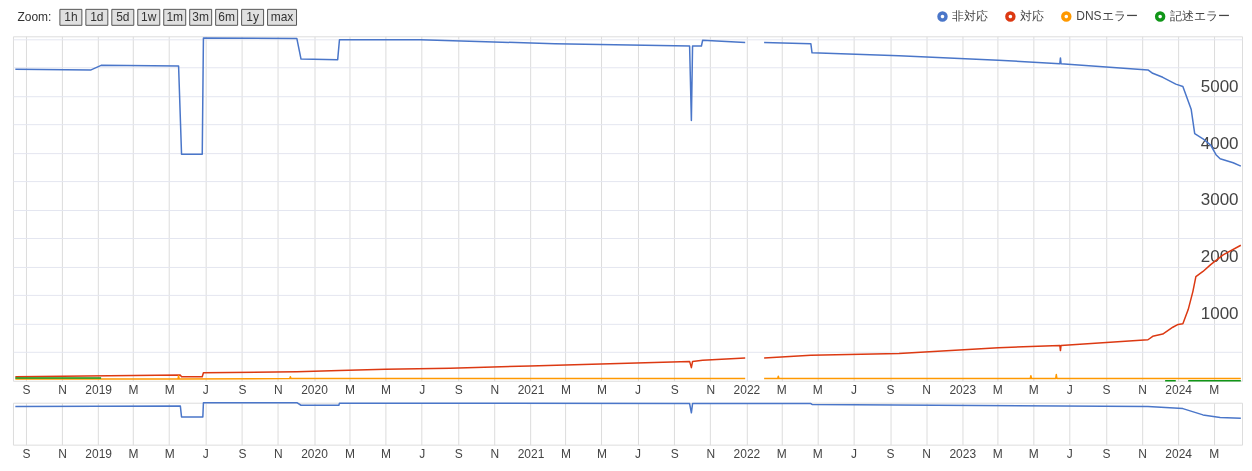  I want to click on text: Zoom:, so click(34, 17).